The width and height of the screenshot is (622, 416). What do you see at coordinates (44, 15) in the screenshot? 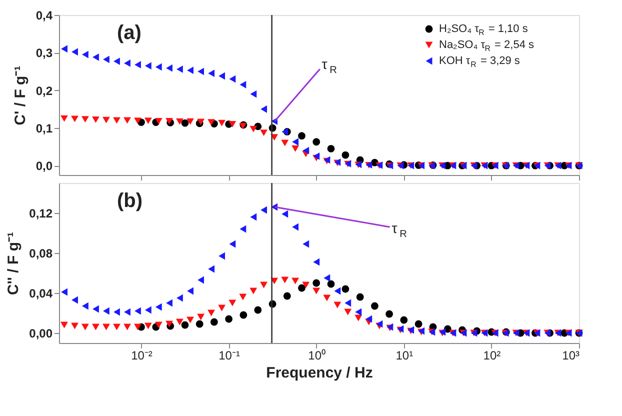
I see `y-tick-label: 0,4` at bounding box center [44, 15].